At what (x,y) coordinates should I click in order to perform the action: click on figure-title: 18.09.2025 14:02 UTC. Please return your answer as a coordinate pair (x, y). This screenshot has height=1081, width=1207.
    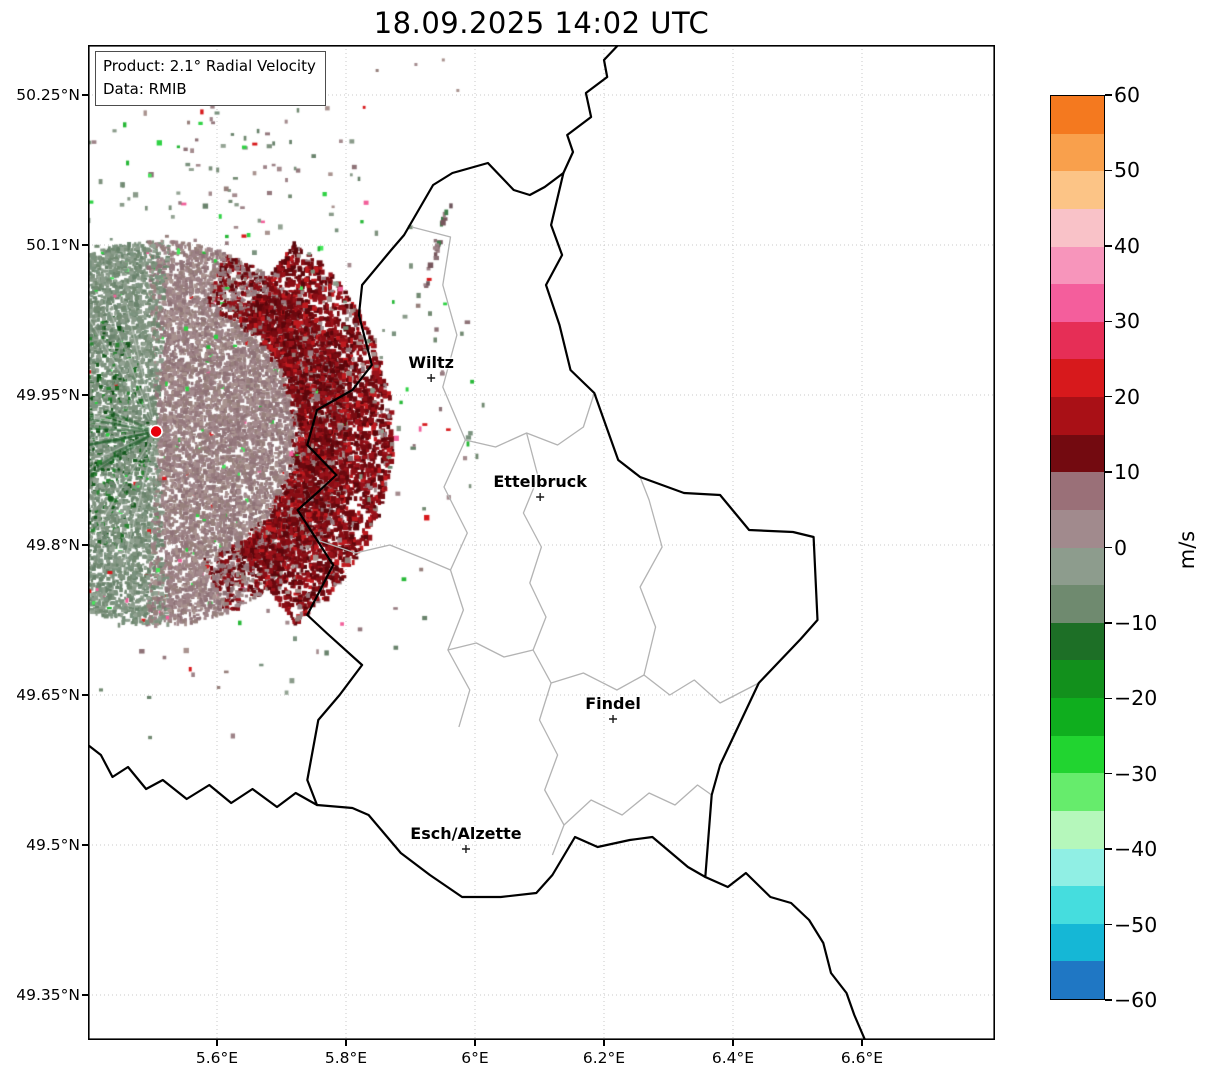
    Looking at the image, I should click on (541, 23).